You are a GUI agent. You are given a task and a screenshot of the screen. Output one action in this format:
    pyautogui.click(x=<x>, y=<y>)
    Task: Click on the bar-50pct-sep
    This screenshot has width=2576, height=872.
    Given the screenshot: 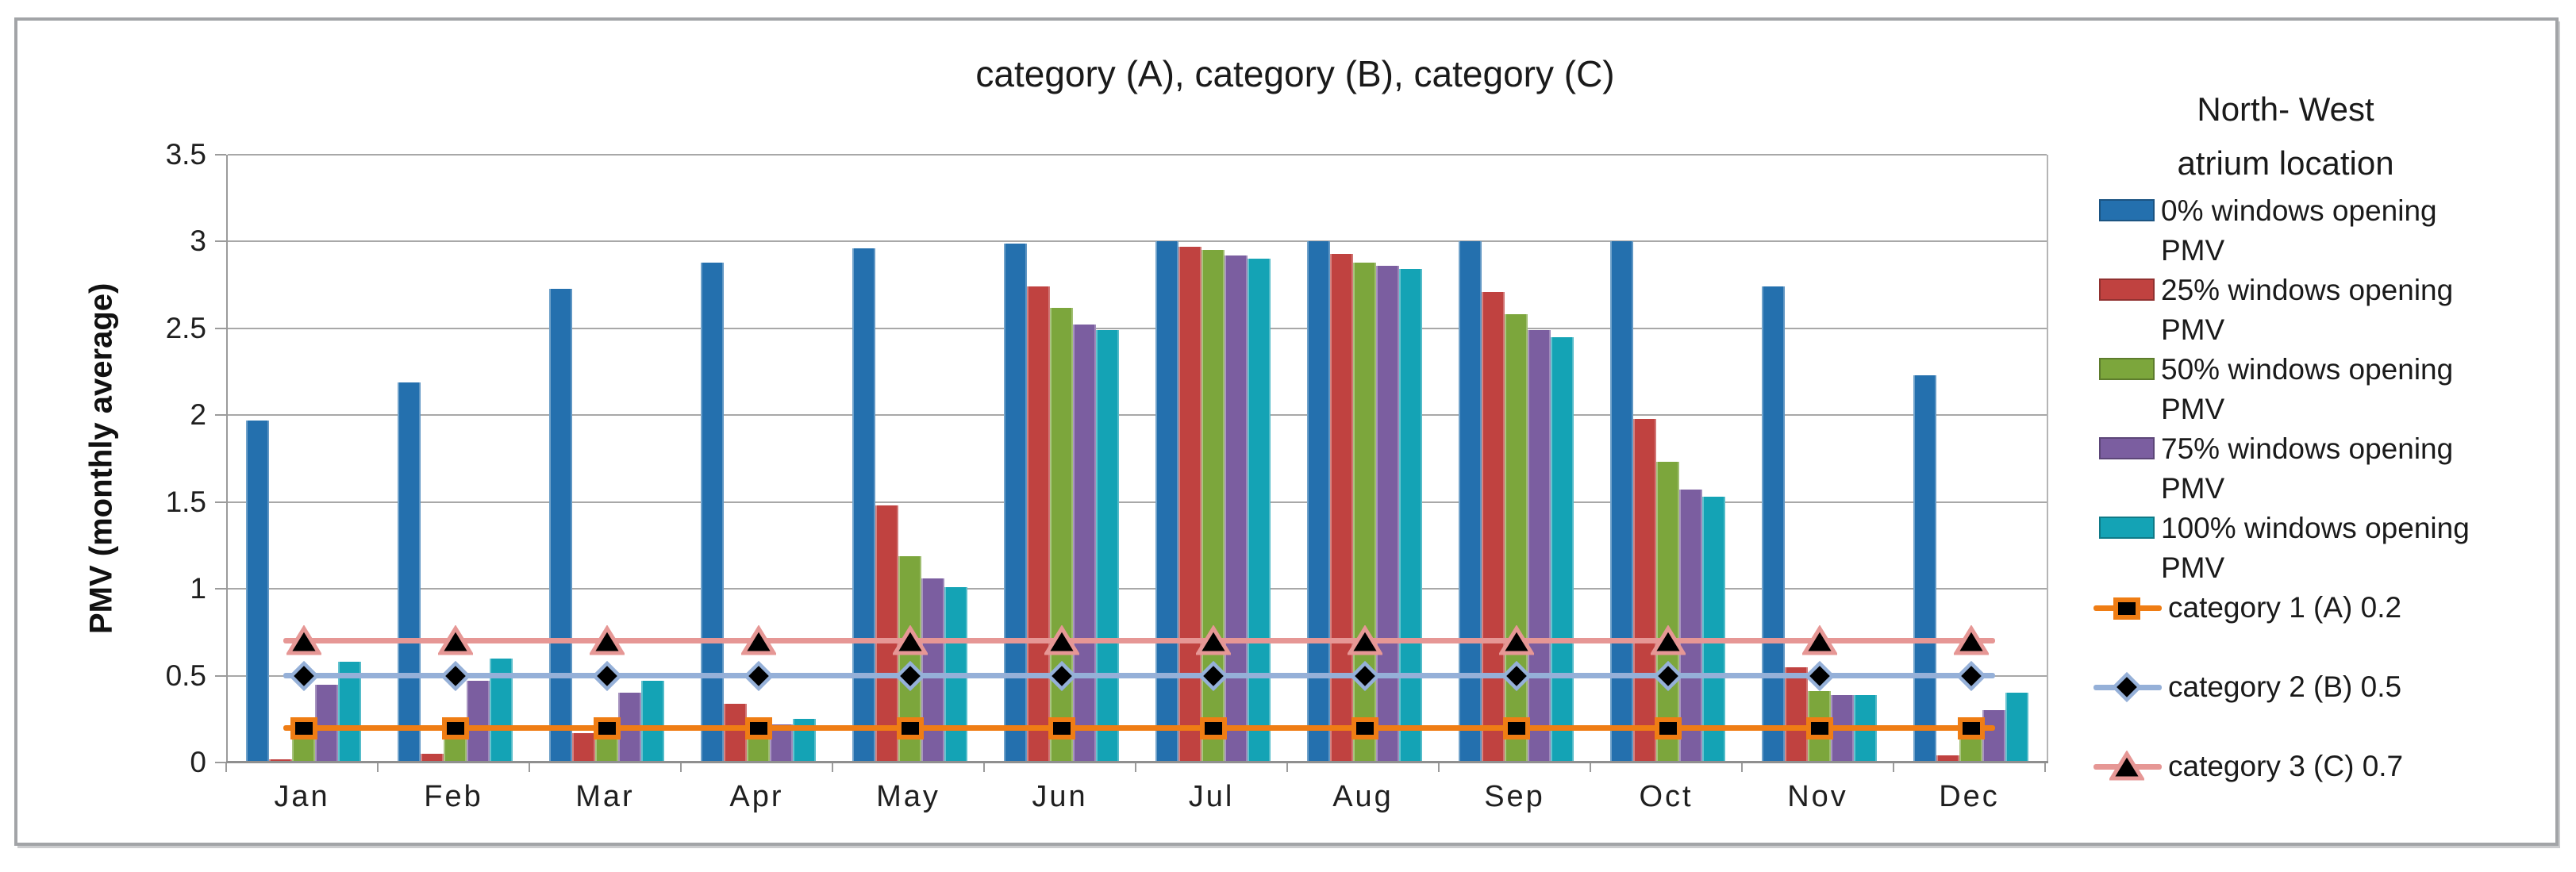 What is the action you would take?
    pyautogui.click(x=1516, y=538)
    